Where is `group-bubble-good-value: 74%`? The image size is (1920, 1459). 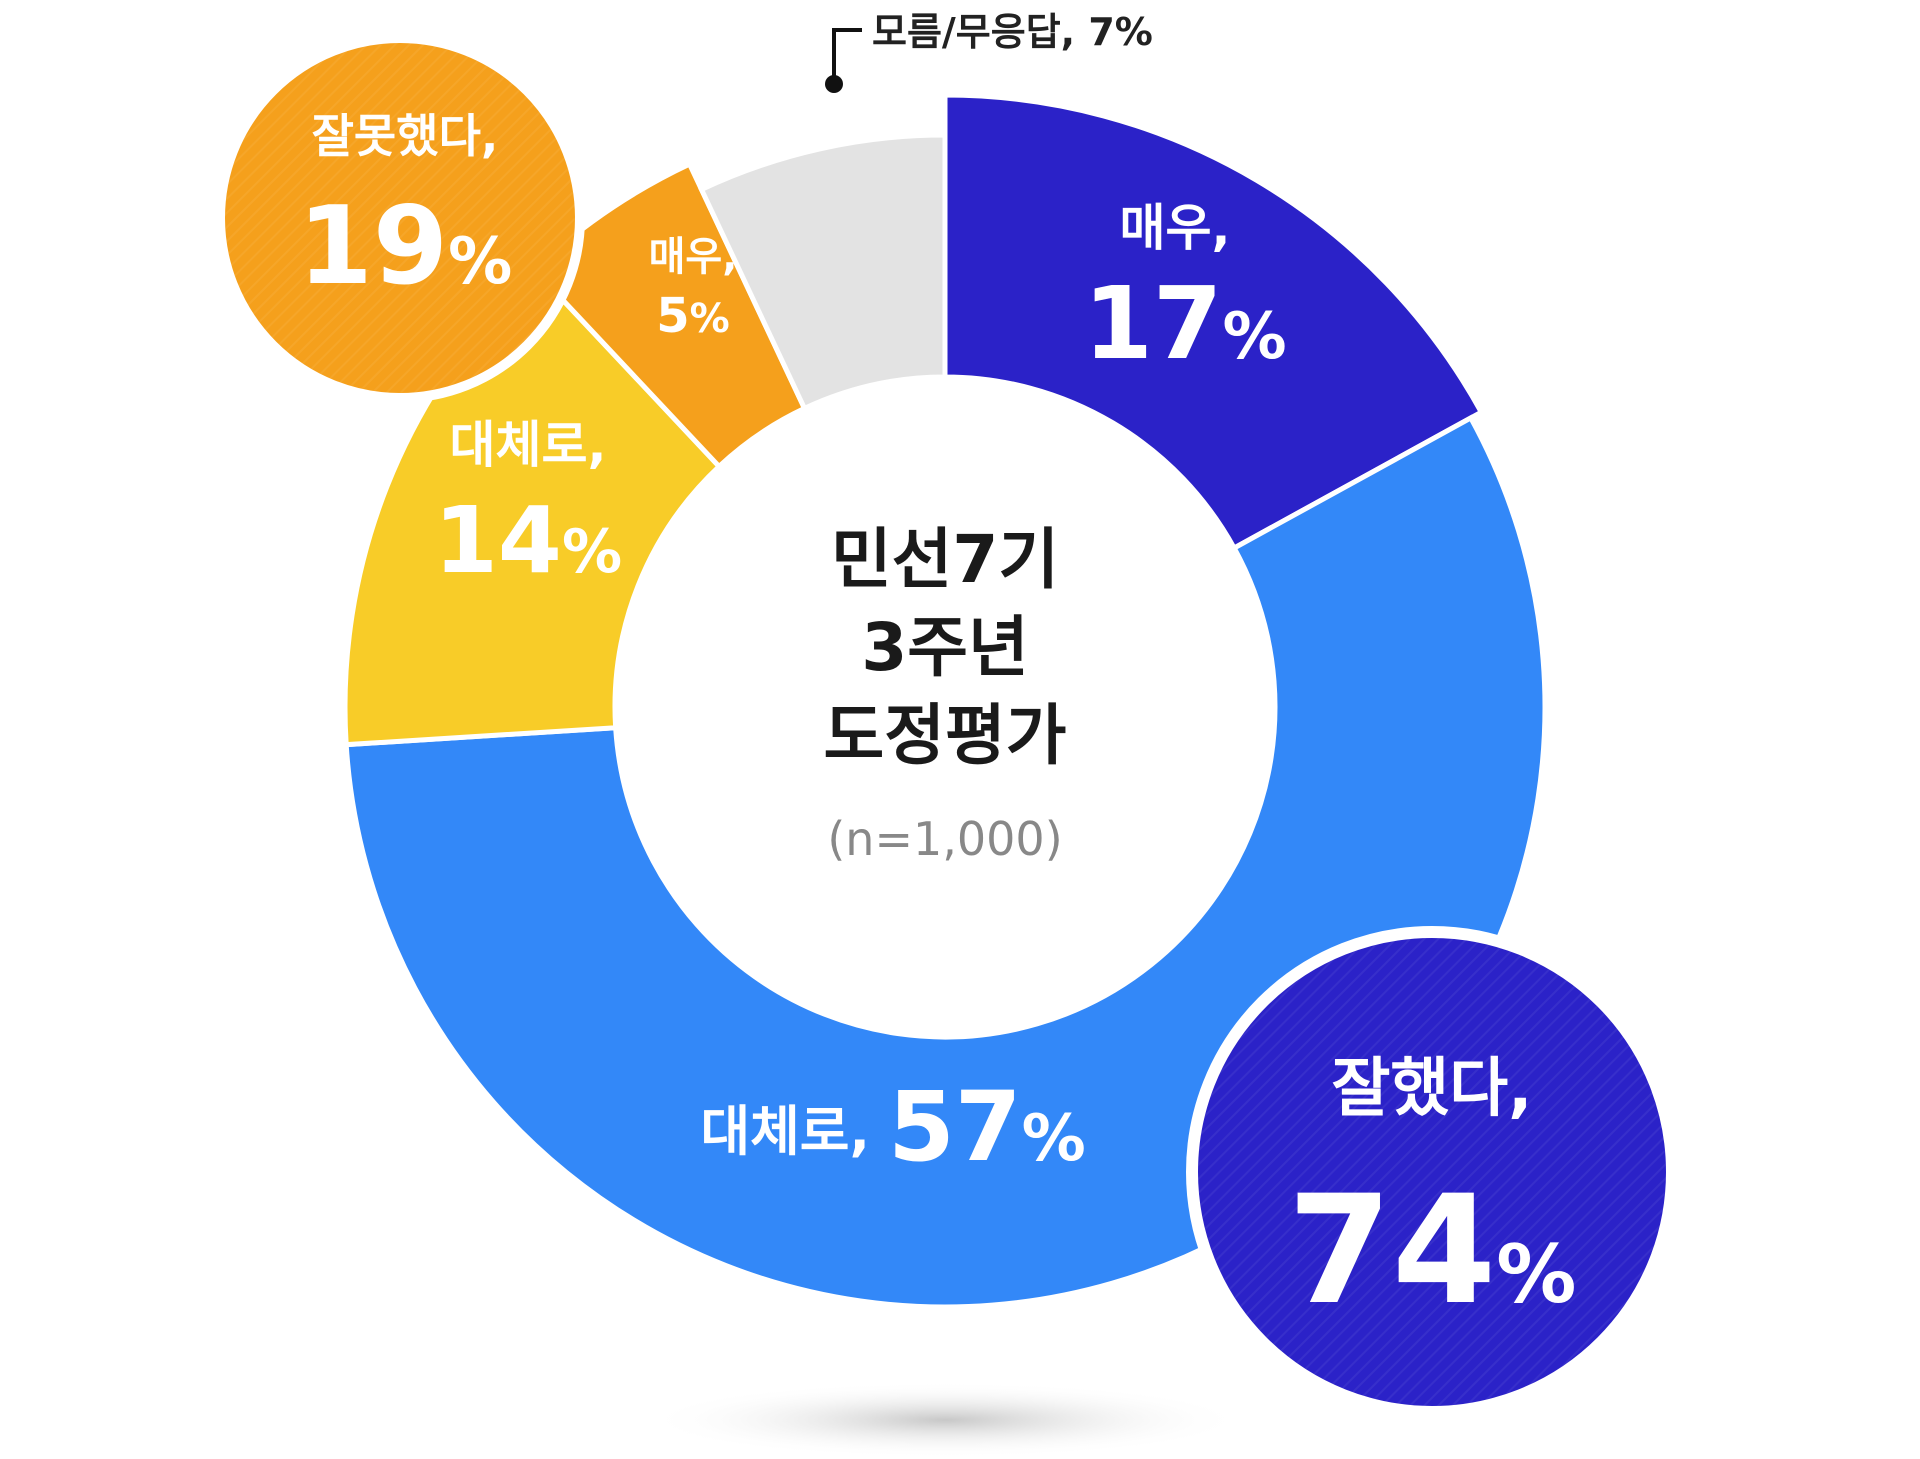
group-bubble-good-value: 74% is located at coordinates (1432, 1251).